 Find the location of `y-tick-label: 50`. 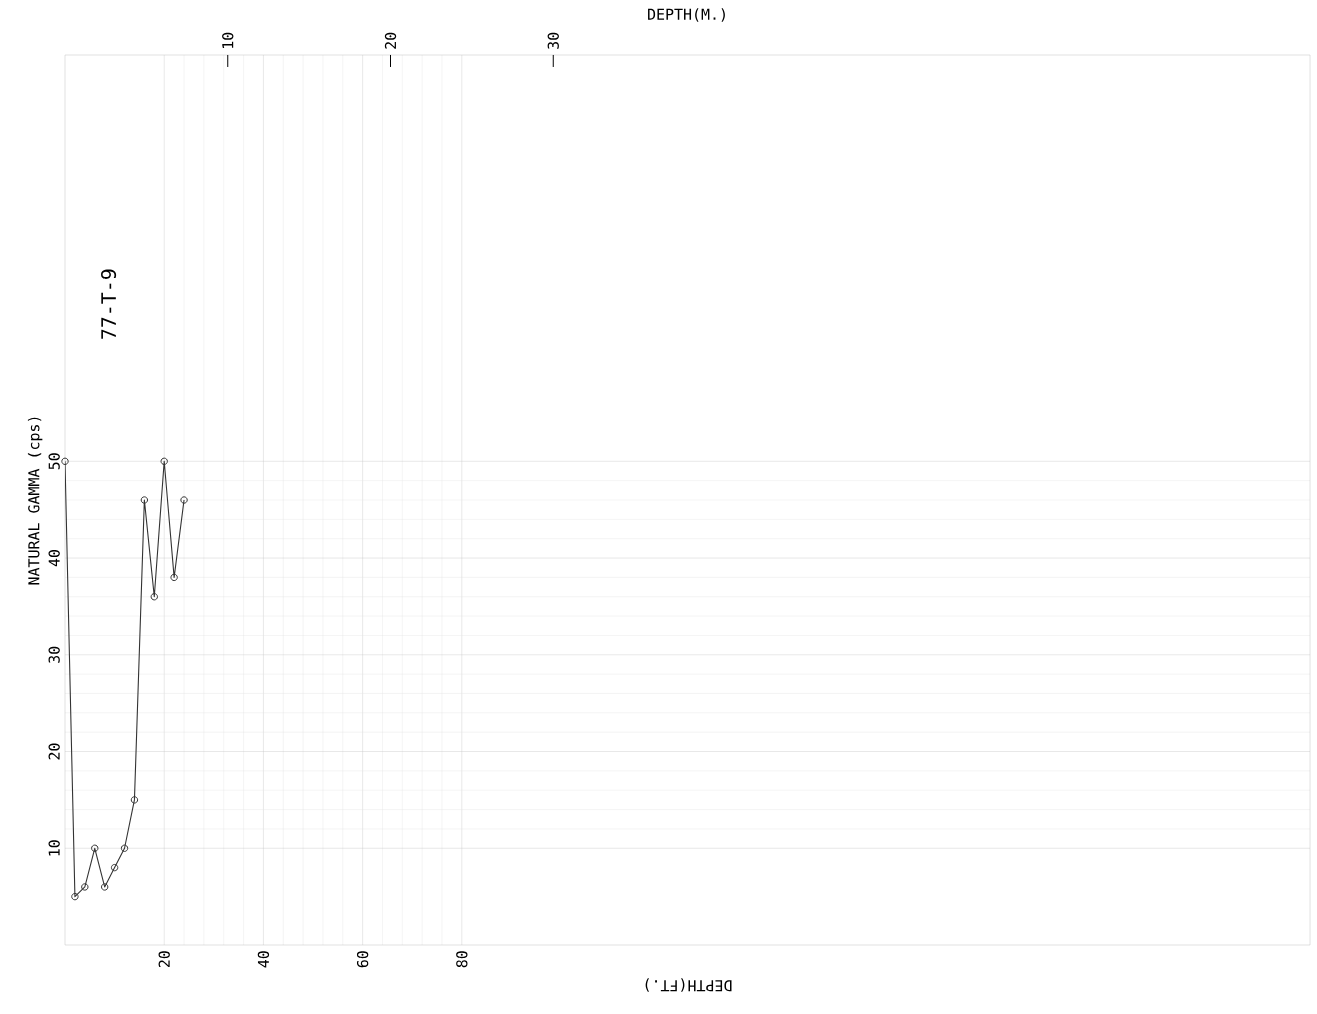

y-tick-label: 50 is located at coordinates (54, 461).